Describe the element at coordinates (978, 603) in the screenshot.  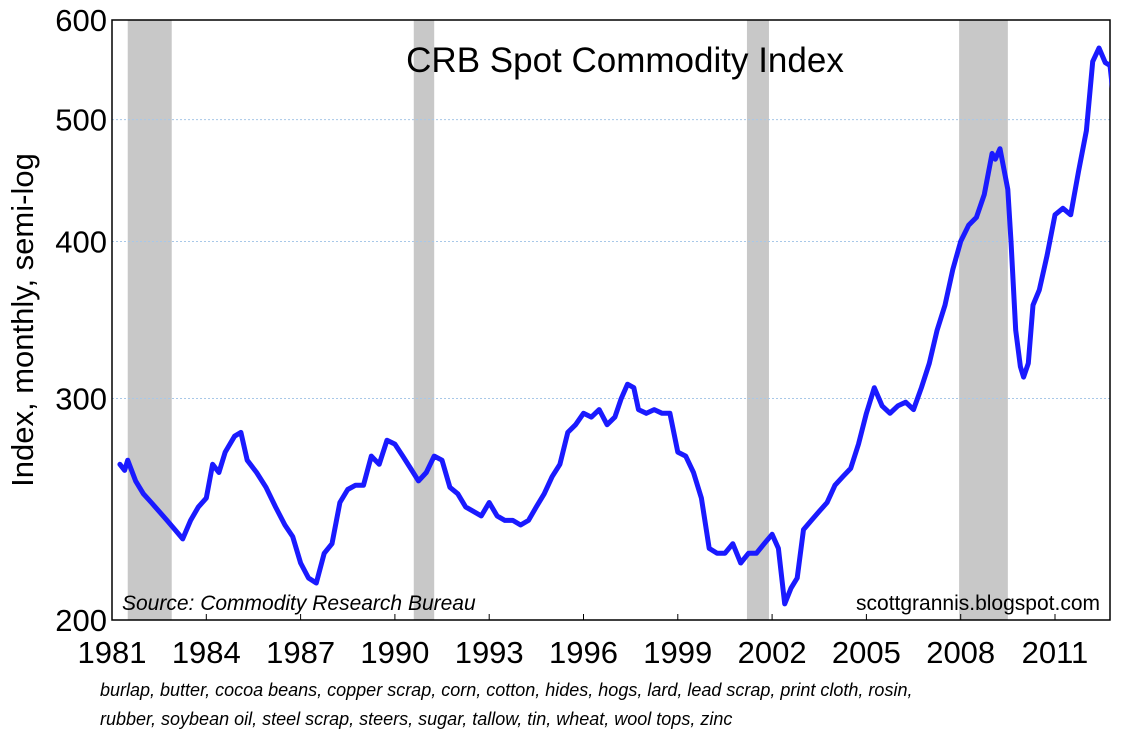
I see `credit-annotation: scottgrannis.blogspot.com` at that location.